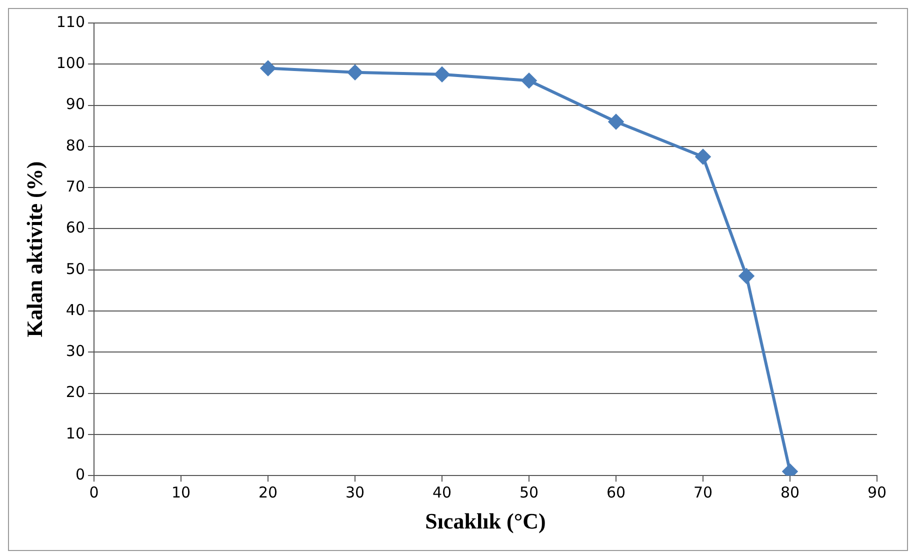  Describe the element at coordinates (76, 145) in the screenshot. I see `y-tick-label: 80` at that location.